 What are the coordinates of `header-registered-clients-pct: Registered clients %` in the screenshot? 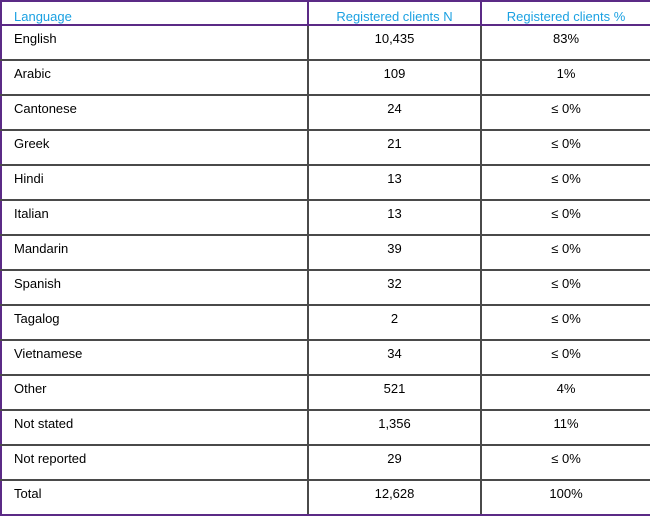 It's located at (565, 13).